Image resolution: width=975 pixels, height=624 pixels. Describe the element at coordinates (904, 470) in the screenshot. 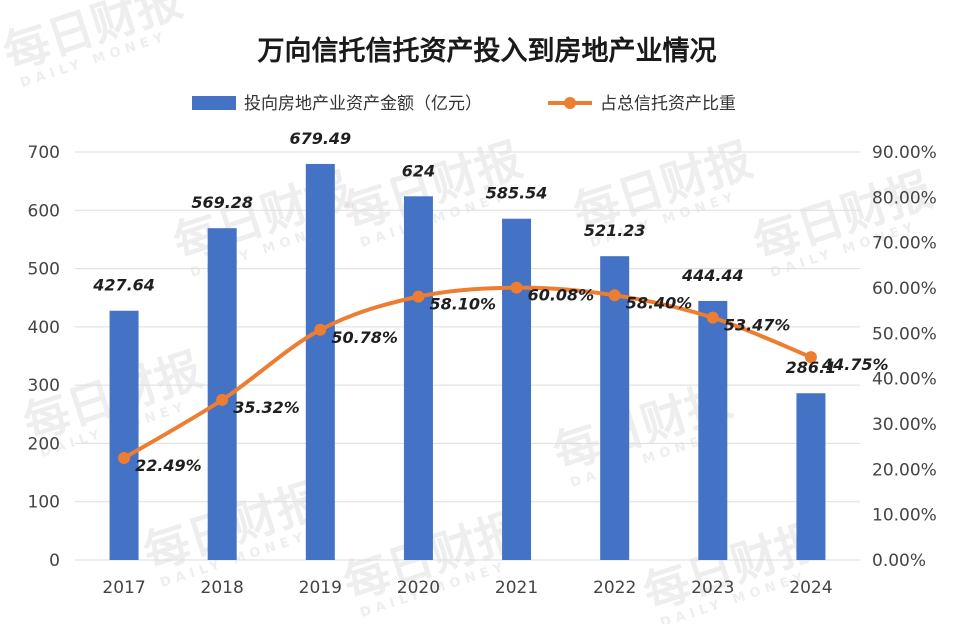

I see `y-right-tick-label: 20.00%` at that location.